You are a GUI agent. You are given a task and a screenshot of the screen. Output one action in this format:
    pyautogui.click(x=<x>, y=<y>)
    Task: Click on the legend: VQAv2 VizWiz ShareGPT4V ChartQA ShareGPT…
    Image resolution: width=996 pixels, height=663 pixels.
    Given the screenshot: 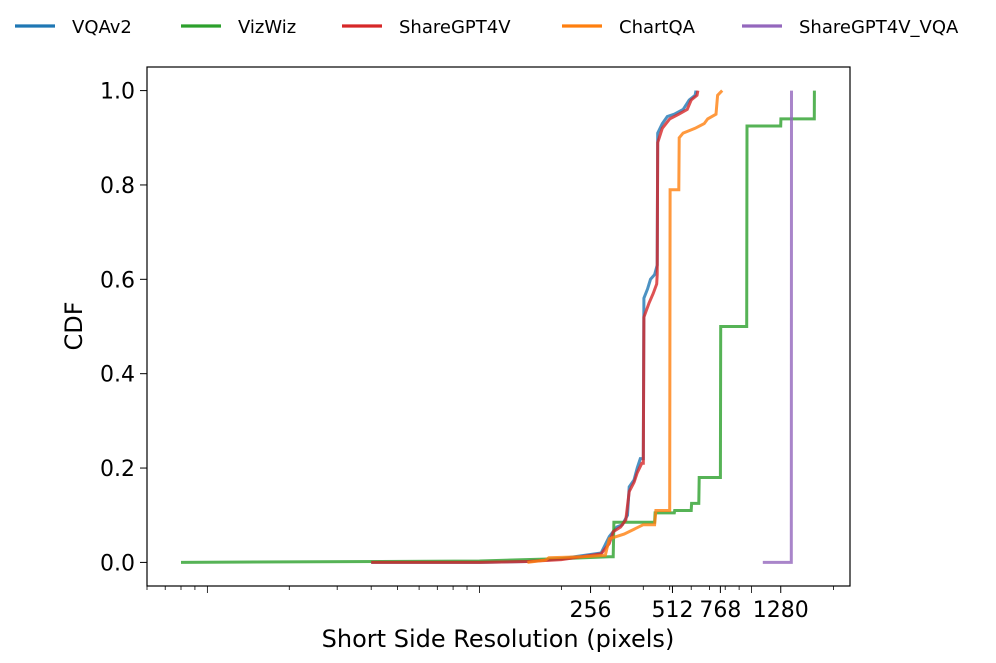 What is the action you would take?
    pyautogui.click(x=487, y=27)
    